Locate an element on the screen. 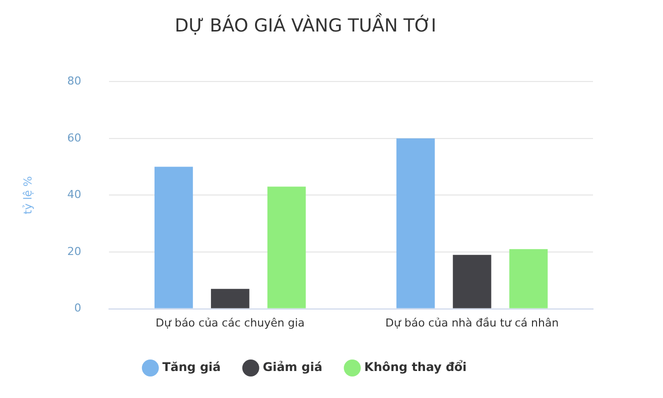 This screenshot has height=398, width=663. legend-label: Không thay đổi is located at coordinates (415, 367).